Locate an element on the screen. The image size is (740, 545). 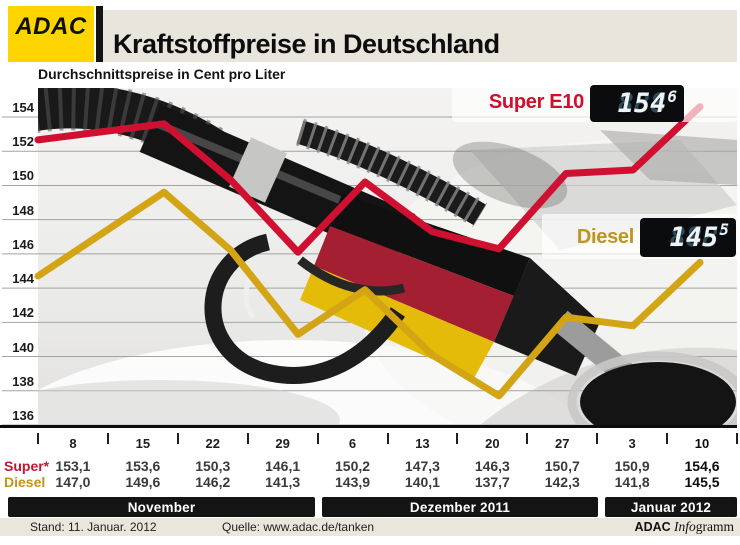
date-cell: 20 is located at coordinates (492, 443).